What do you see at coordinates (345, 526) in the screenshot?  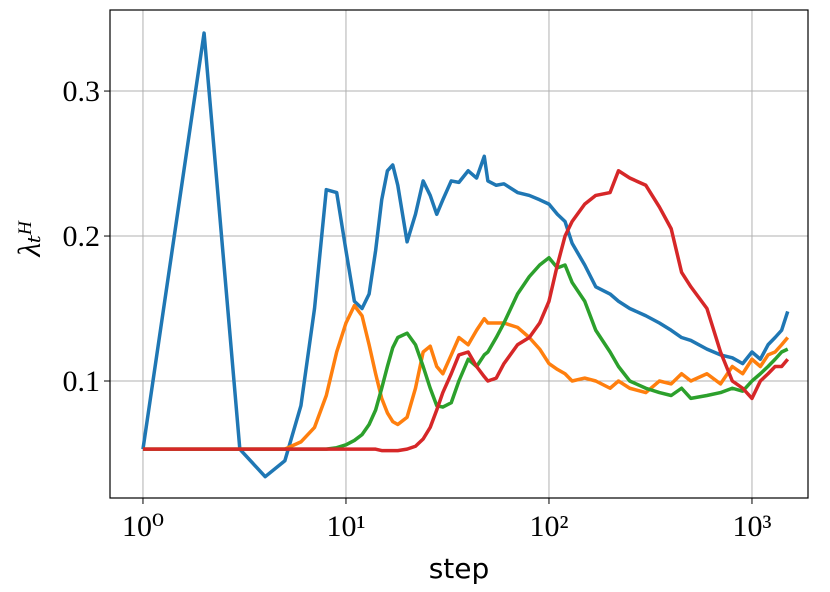 I see `x-tick-label: 10¹` at bounding box center [345, 526].